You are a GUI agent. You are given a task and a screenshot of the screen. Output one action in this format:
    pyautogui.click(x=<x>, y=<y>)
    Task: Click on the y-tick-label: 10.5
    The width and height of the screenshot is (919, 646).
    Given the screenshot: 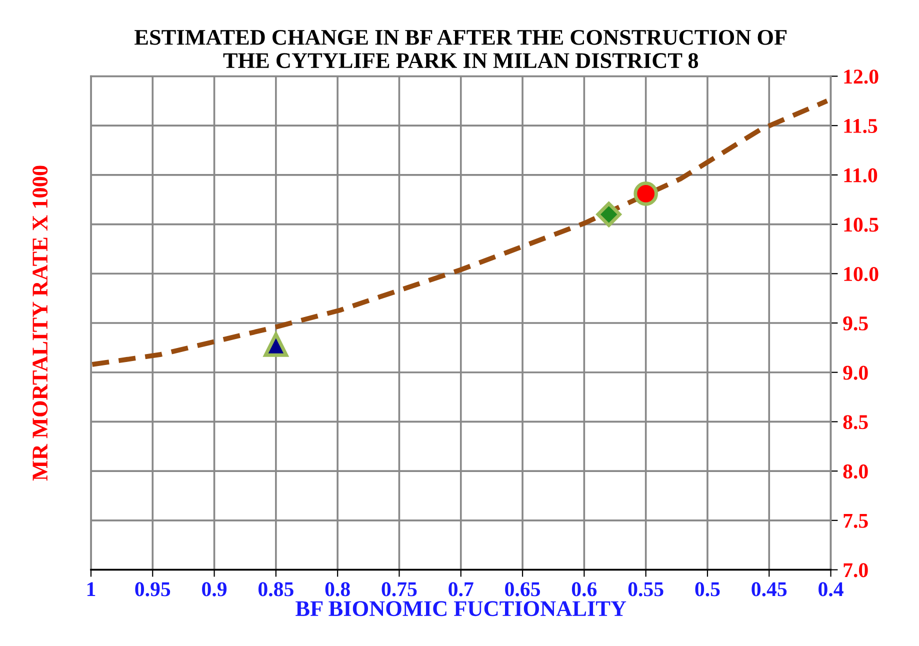 What is the action you would take?
    pyautogui.click(x=861, y=225)
    